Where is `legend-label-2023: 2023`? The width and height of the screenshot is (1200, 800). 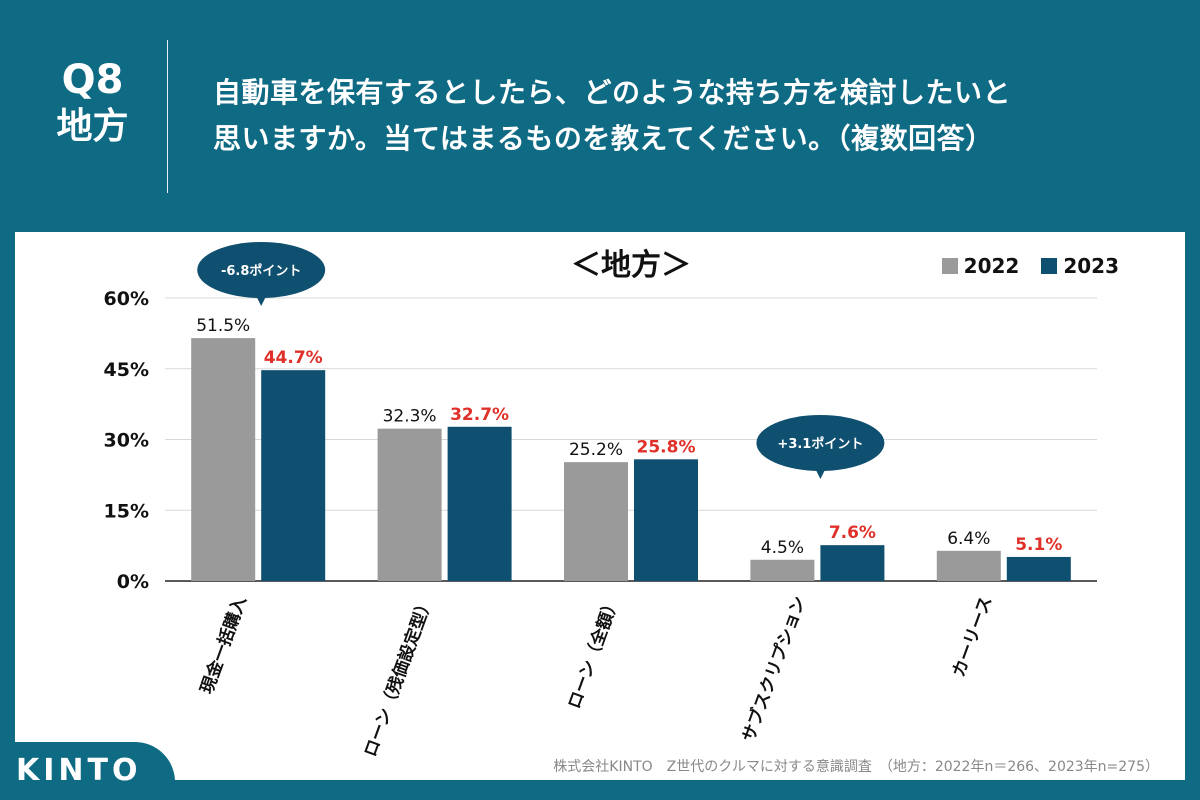
legend-label-2023: 2023 is located at coordinates (1091, 266).